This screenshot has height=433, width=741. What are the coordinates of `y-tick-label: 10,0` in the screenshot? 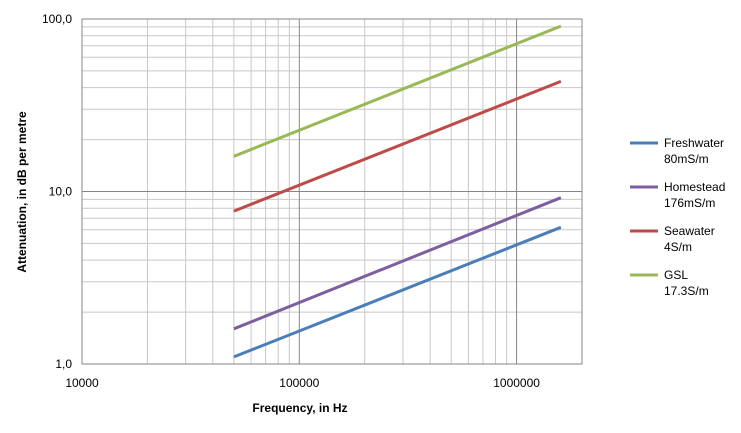 It's located at (61, 192).